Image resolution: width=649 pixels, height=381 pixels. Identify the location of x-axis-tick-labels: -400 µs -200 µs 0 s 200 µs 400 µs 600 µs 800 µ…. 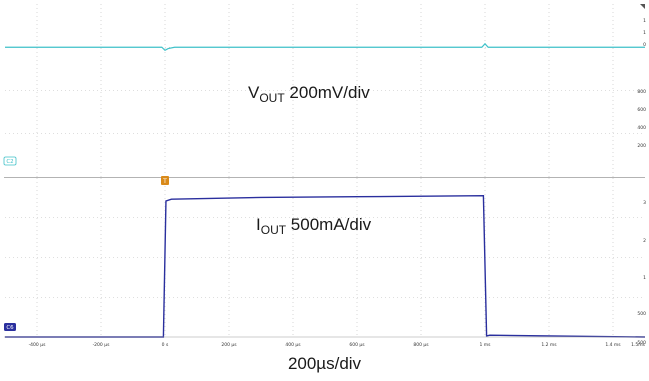
(337, 345).